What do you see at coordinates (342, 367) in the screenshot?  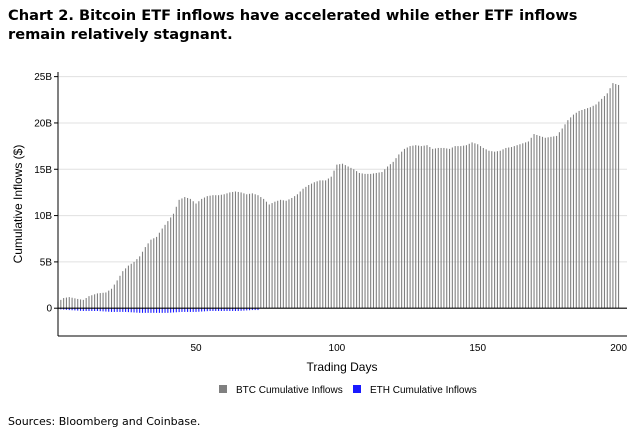 I see `x-axis-title: Trading Days` at bounding box center [342, 367].